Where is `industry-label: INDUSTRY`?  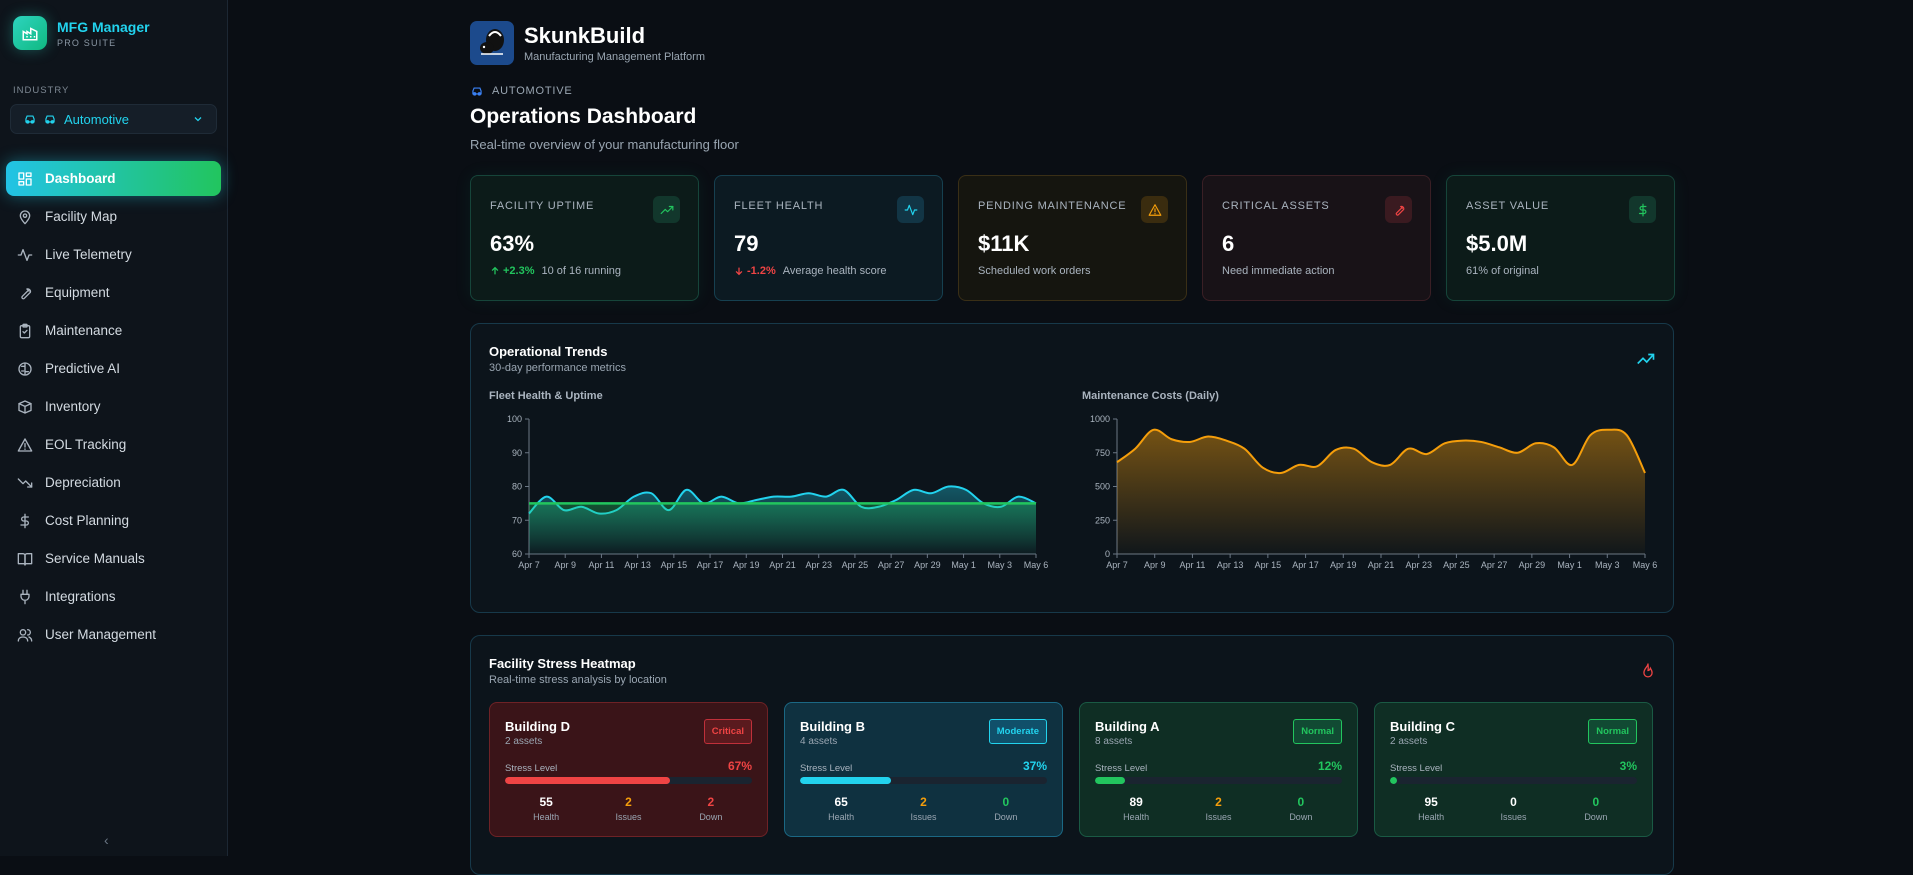
industry-label: INDUSTRY is located at coordinates (41, 90).